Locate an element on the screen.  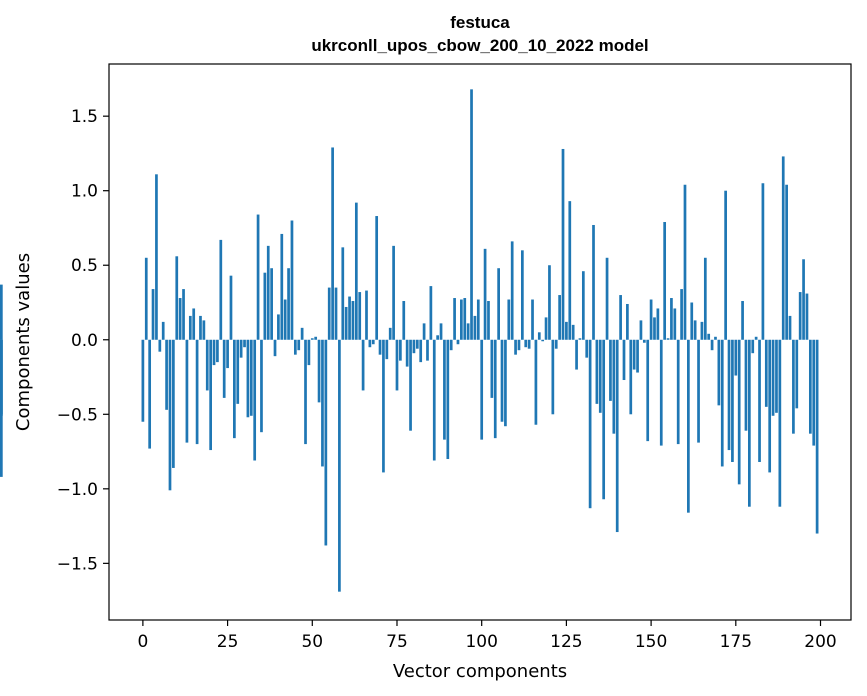
y-tick-label: 0.0 is located at coordinates (84, 341).